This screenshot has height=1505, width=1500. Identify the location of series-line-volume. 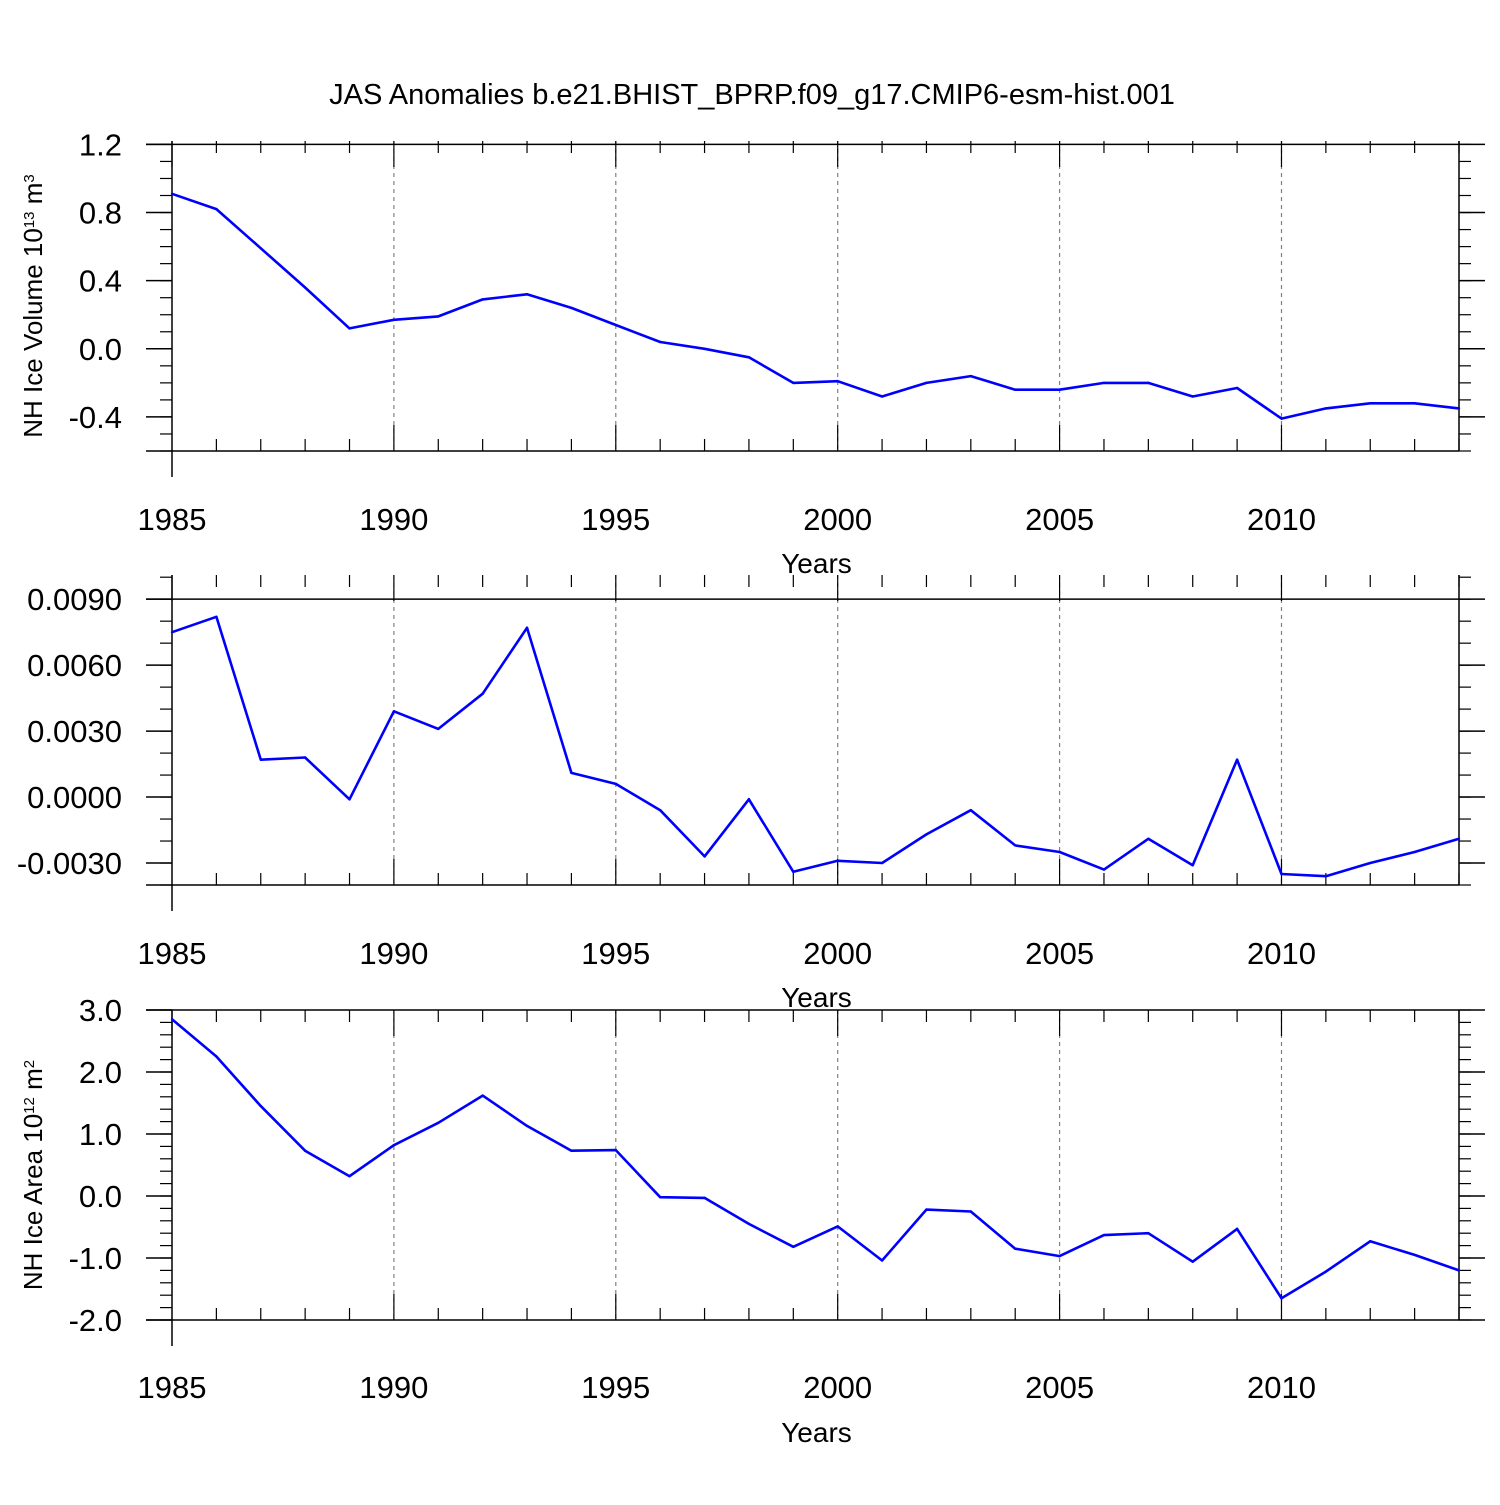
(815, 306).